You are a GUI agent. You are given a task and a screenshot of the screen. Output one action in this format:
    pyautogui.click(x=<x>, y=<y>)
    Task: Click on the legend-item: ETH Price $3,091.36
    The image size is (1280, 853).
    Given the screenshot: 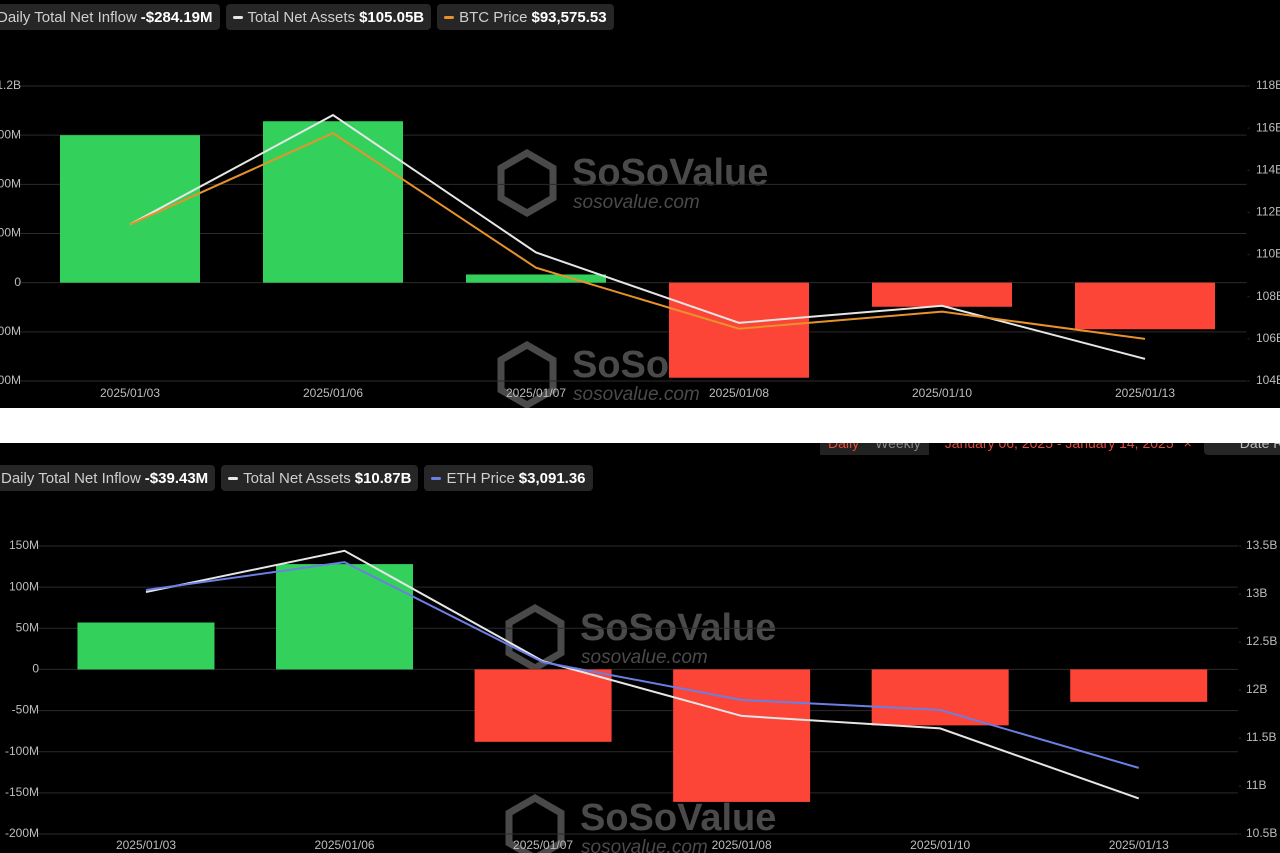 What is the action you would take?
    pyautogui.click(x=508, y=478)
    